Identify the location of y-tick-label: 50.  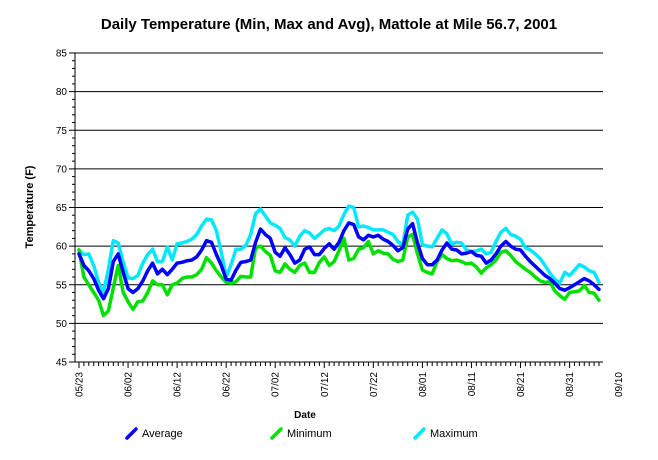
(62, 324).